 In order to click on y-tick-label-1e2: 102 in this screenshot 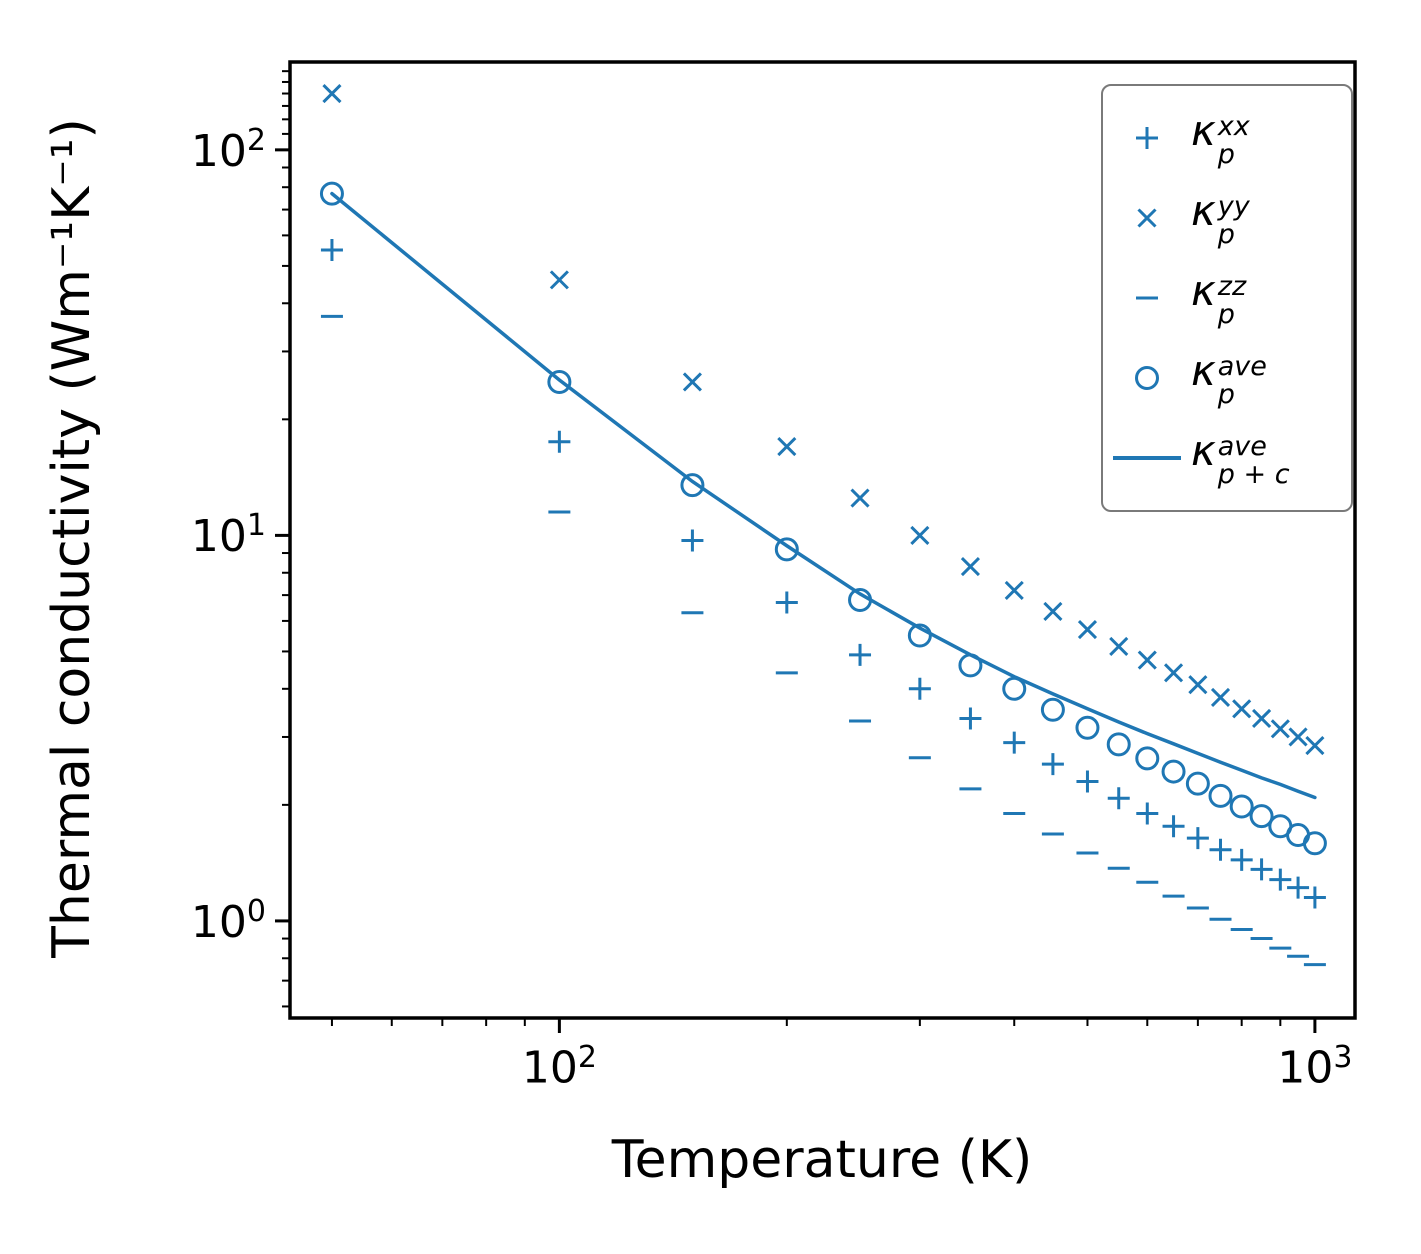, I will do `click(228, 150)`.